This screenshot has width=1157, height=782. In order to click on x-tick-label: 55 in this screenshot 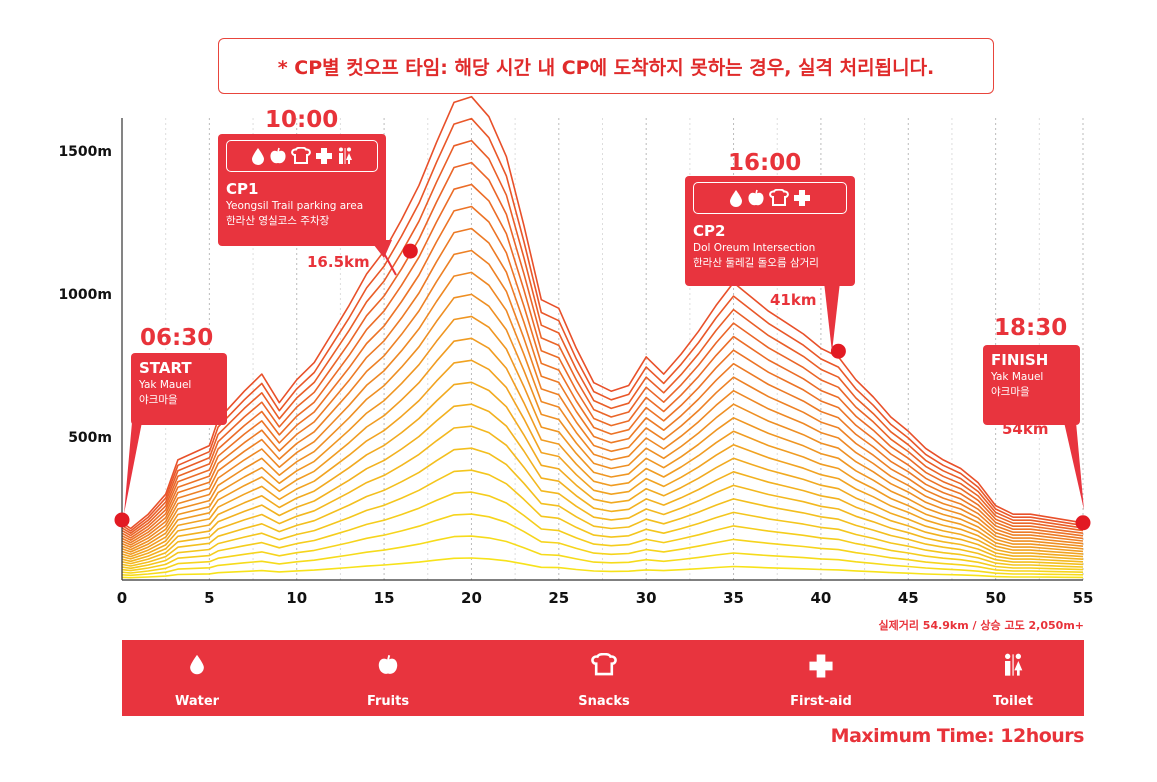, I will do `click(1083, 598)`.